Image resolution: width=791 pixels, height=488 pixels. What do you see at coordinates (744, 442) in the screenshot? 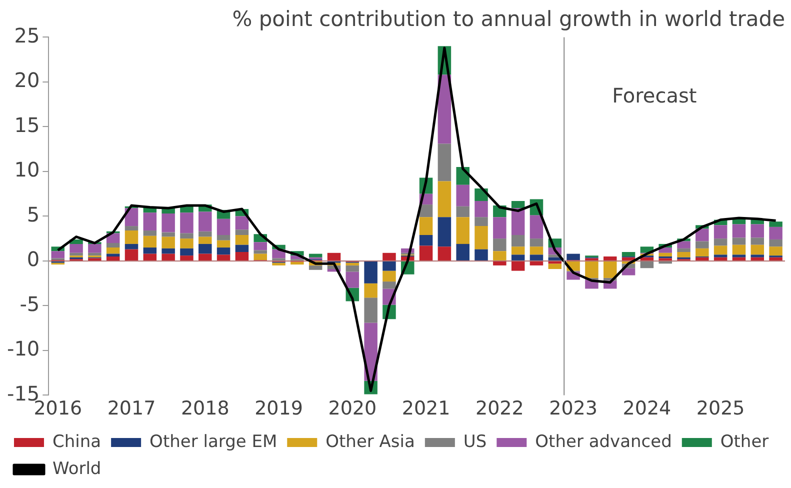
I see `legend-label: Other` at bounding box center [744, 442].